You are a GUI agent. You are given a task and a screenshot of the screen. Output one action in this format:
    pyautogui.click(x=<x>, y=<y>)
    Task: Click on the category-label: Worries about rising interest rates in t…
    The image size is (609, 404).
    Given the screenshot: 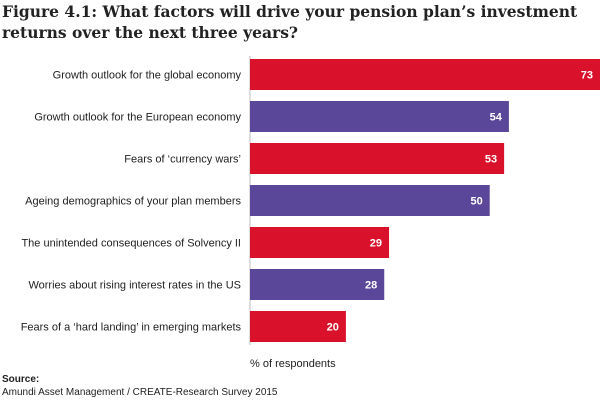 What is the action you would take?
    pyautogui.click(x=134, y=286)
    